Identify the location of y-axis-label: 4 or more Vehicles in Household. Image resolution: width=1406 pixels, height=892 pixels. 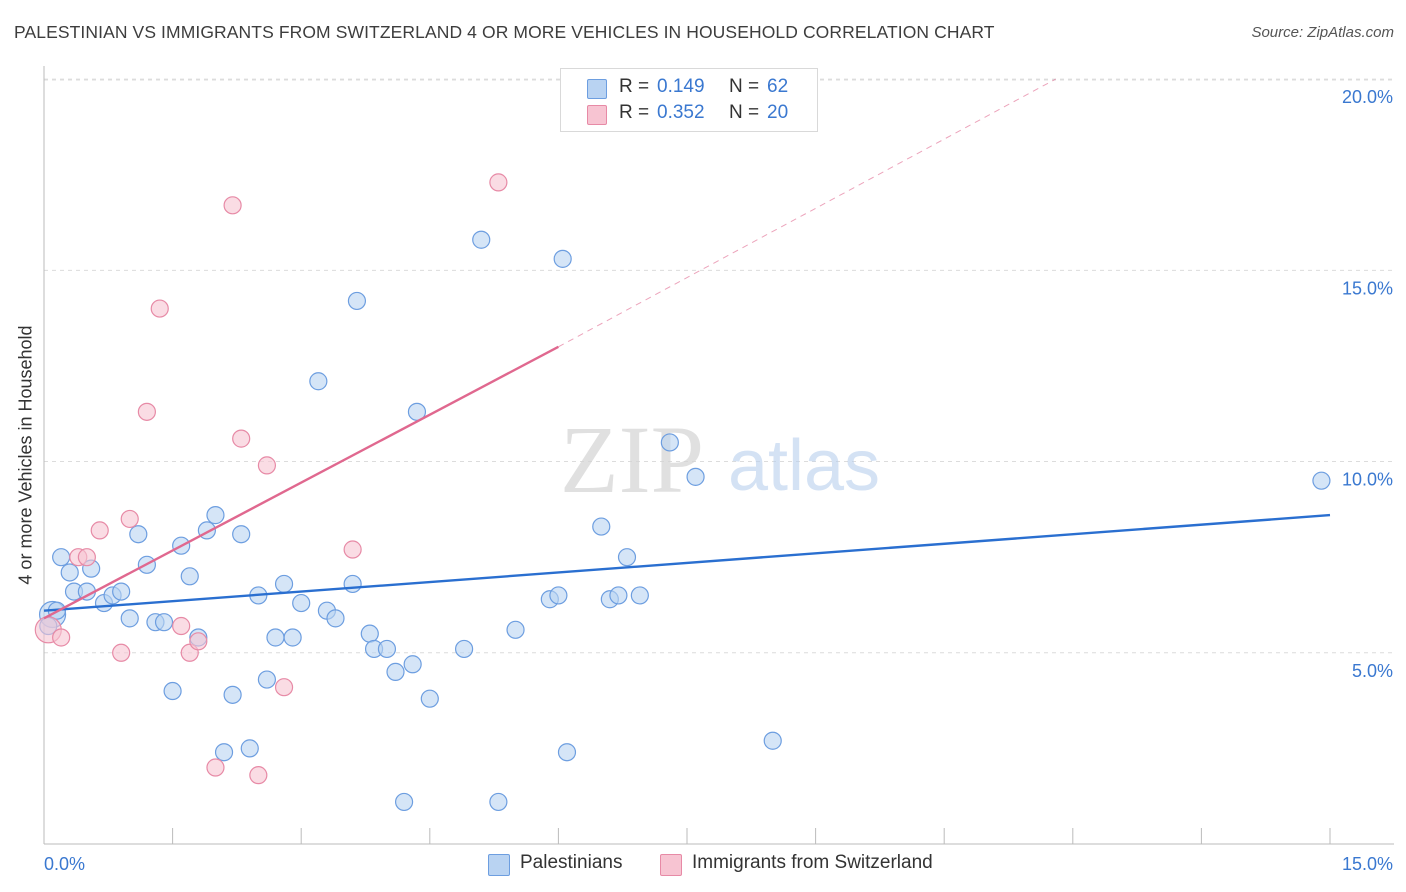
(26, 454).